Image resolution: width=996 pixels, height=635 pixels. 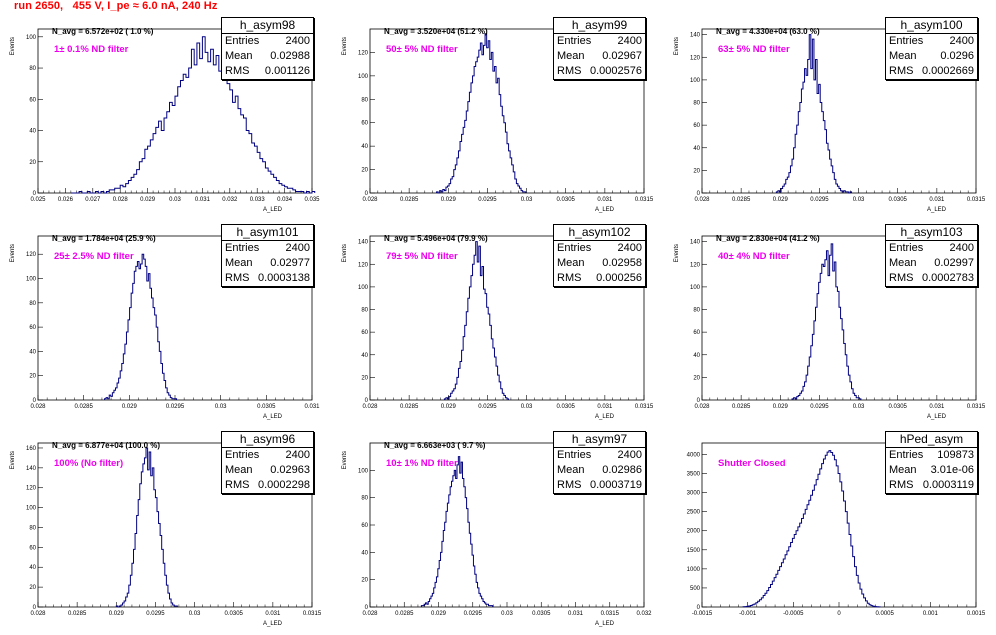 What do you see at coordinates (267, 440) in the screenshot?
I see `histogram-name: h_asym96` at bounding box center [267, 440].